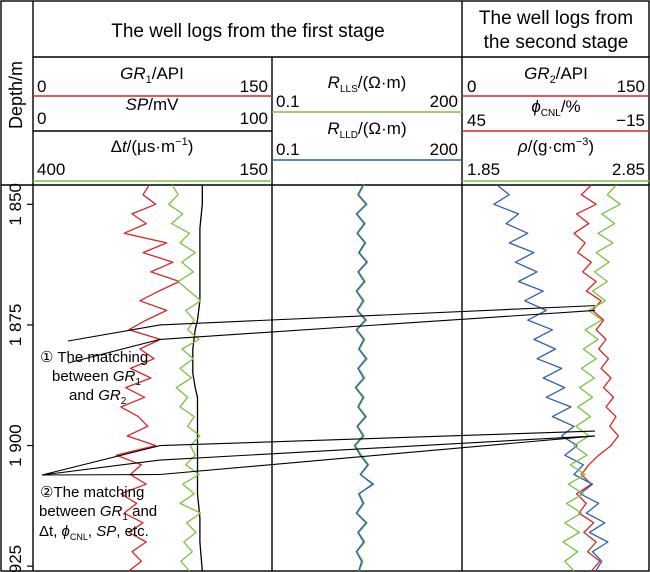  What do you see at coordinates (556, 75) in the screenshot?
I see `gr2-title: GR2/API` at bounding box center [556, 75].